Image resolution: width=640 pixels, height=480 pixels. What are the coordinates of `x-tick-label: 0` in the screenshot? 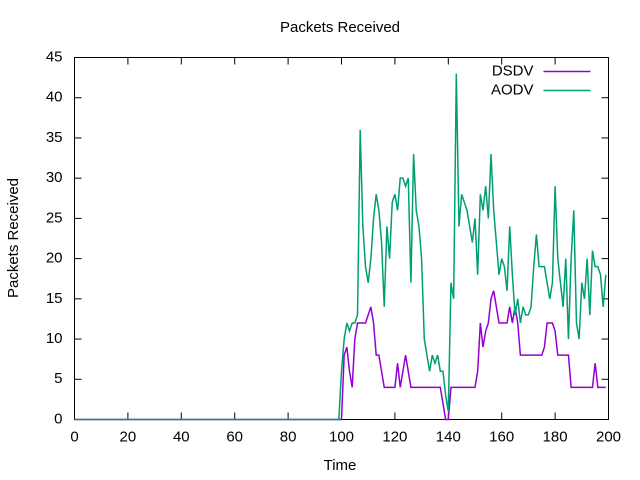 It's located at (74, 436).